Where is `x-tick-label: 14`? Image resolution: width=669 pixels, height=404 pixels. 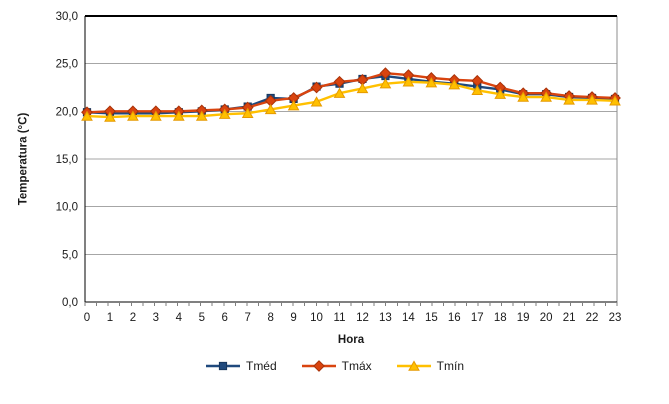
x-tick-label: 14 is located at coordinates (408, 318).